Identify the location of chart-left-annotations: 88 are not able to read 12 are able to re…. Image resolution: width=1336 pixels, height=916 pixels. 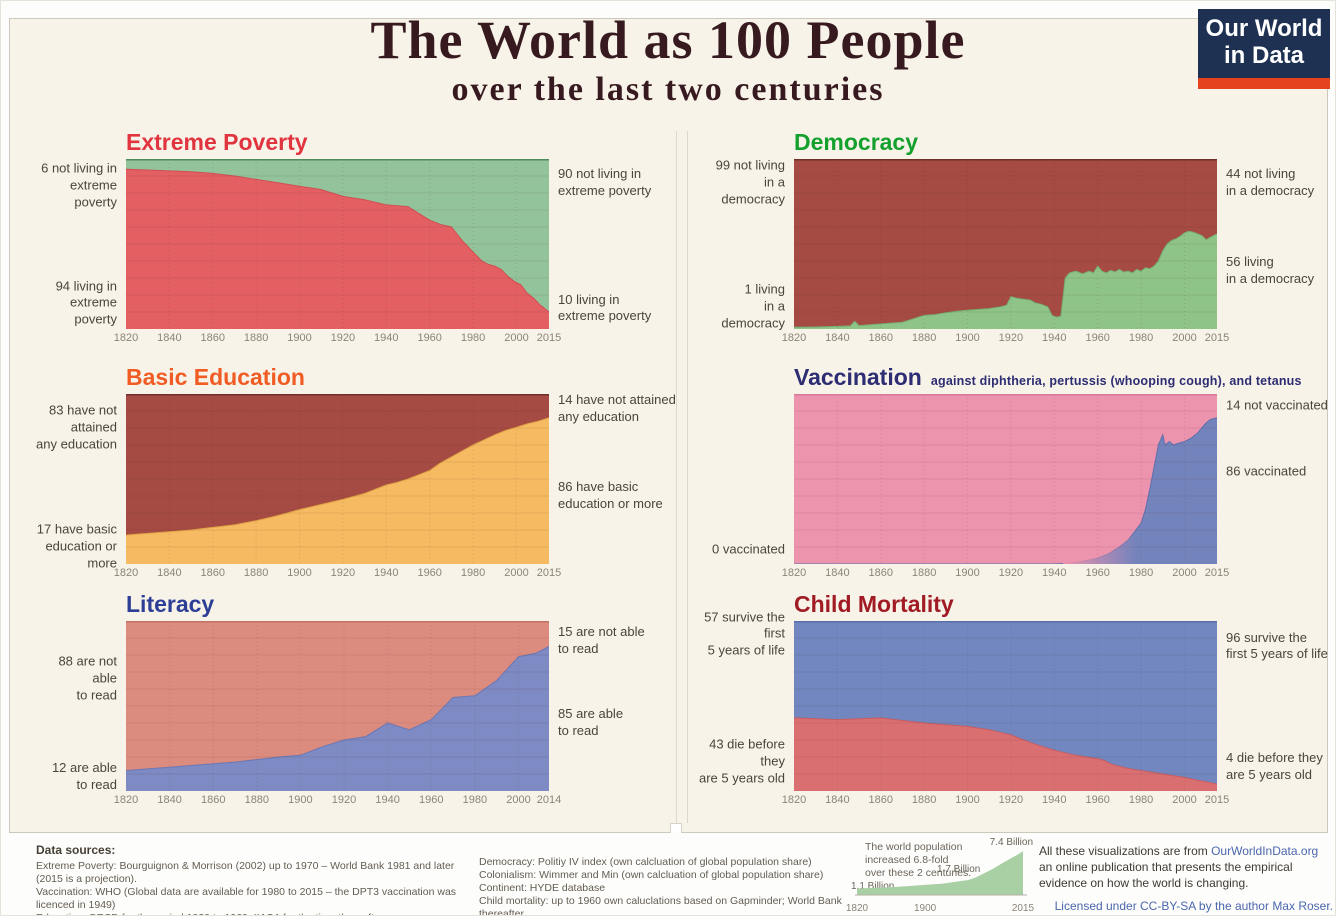
(74, 706).